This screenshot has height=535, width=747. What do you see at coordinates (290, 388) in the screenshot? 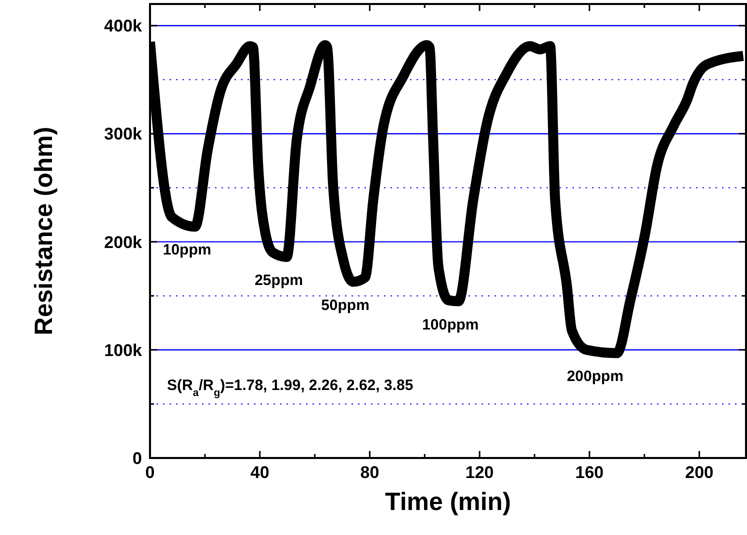
I see `annotation: S(R$_{a}$/R$_{g}$)=1.78, 1.99, 2.26, 2.62, 3.85` at bounding box center [290, 388].